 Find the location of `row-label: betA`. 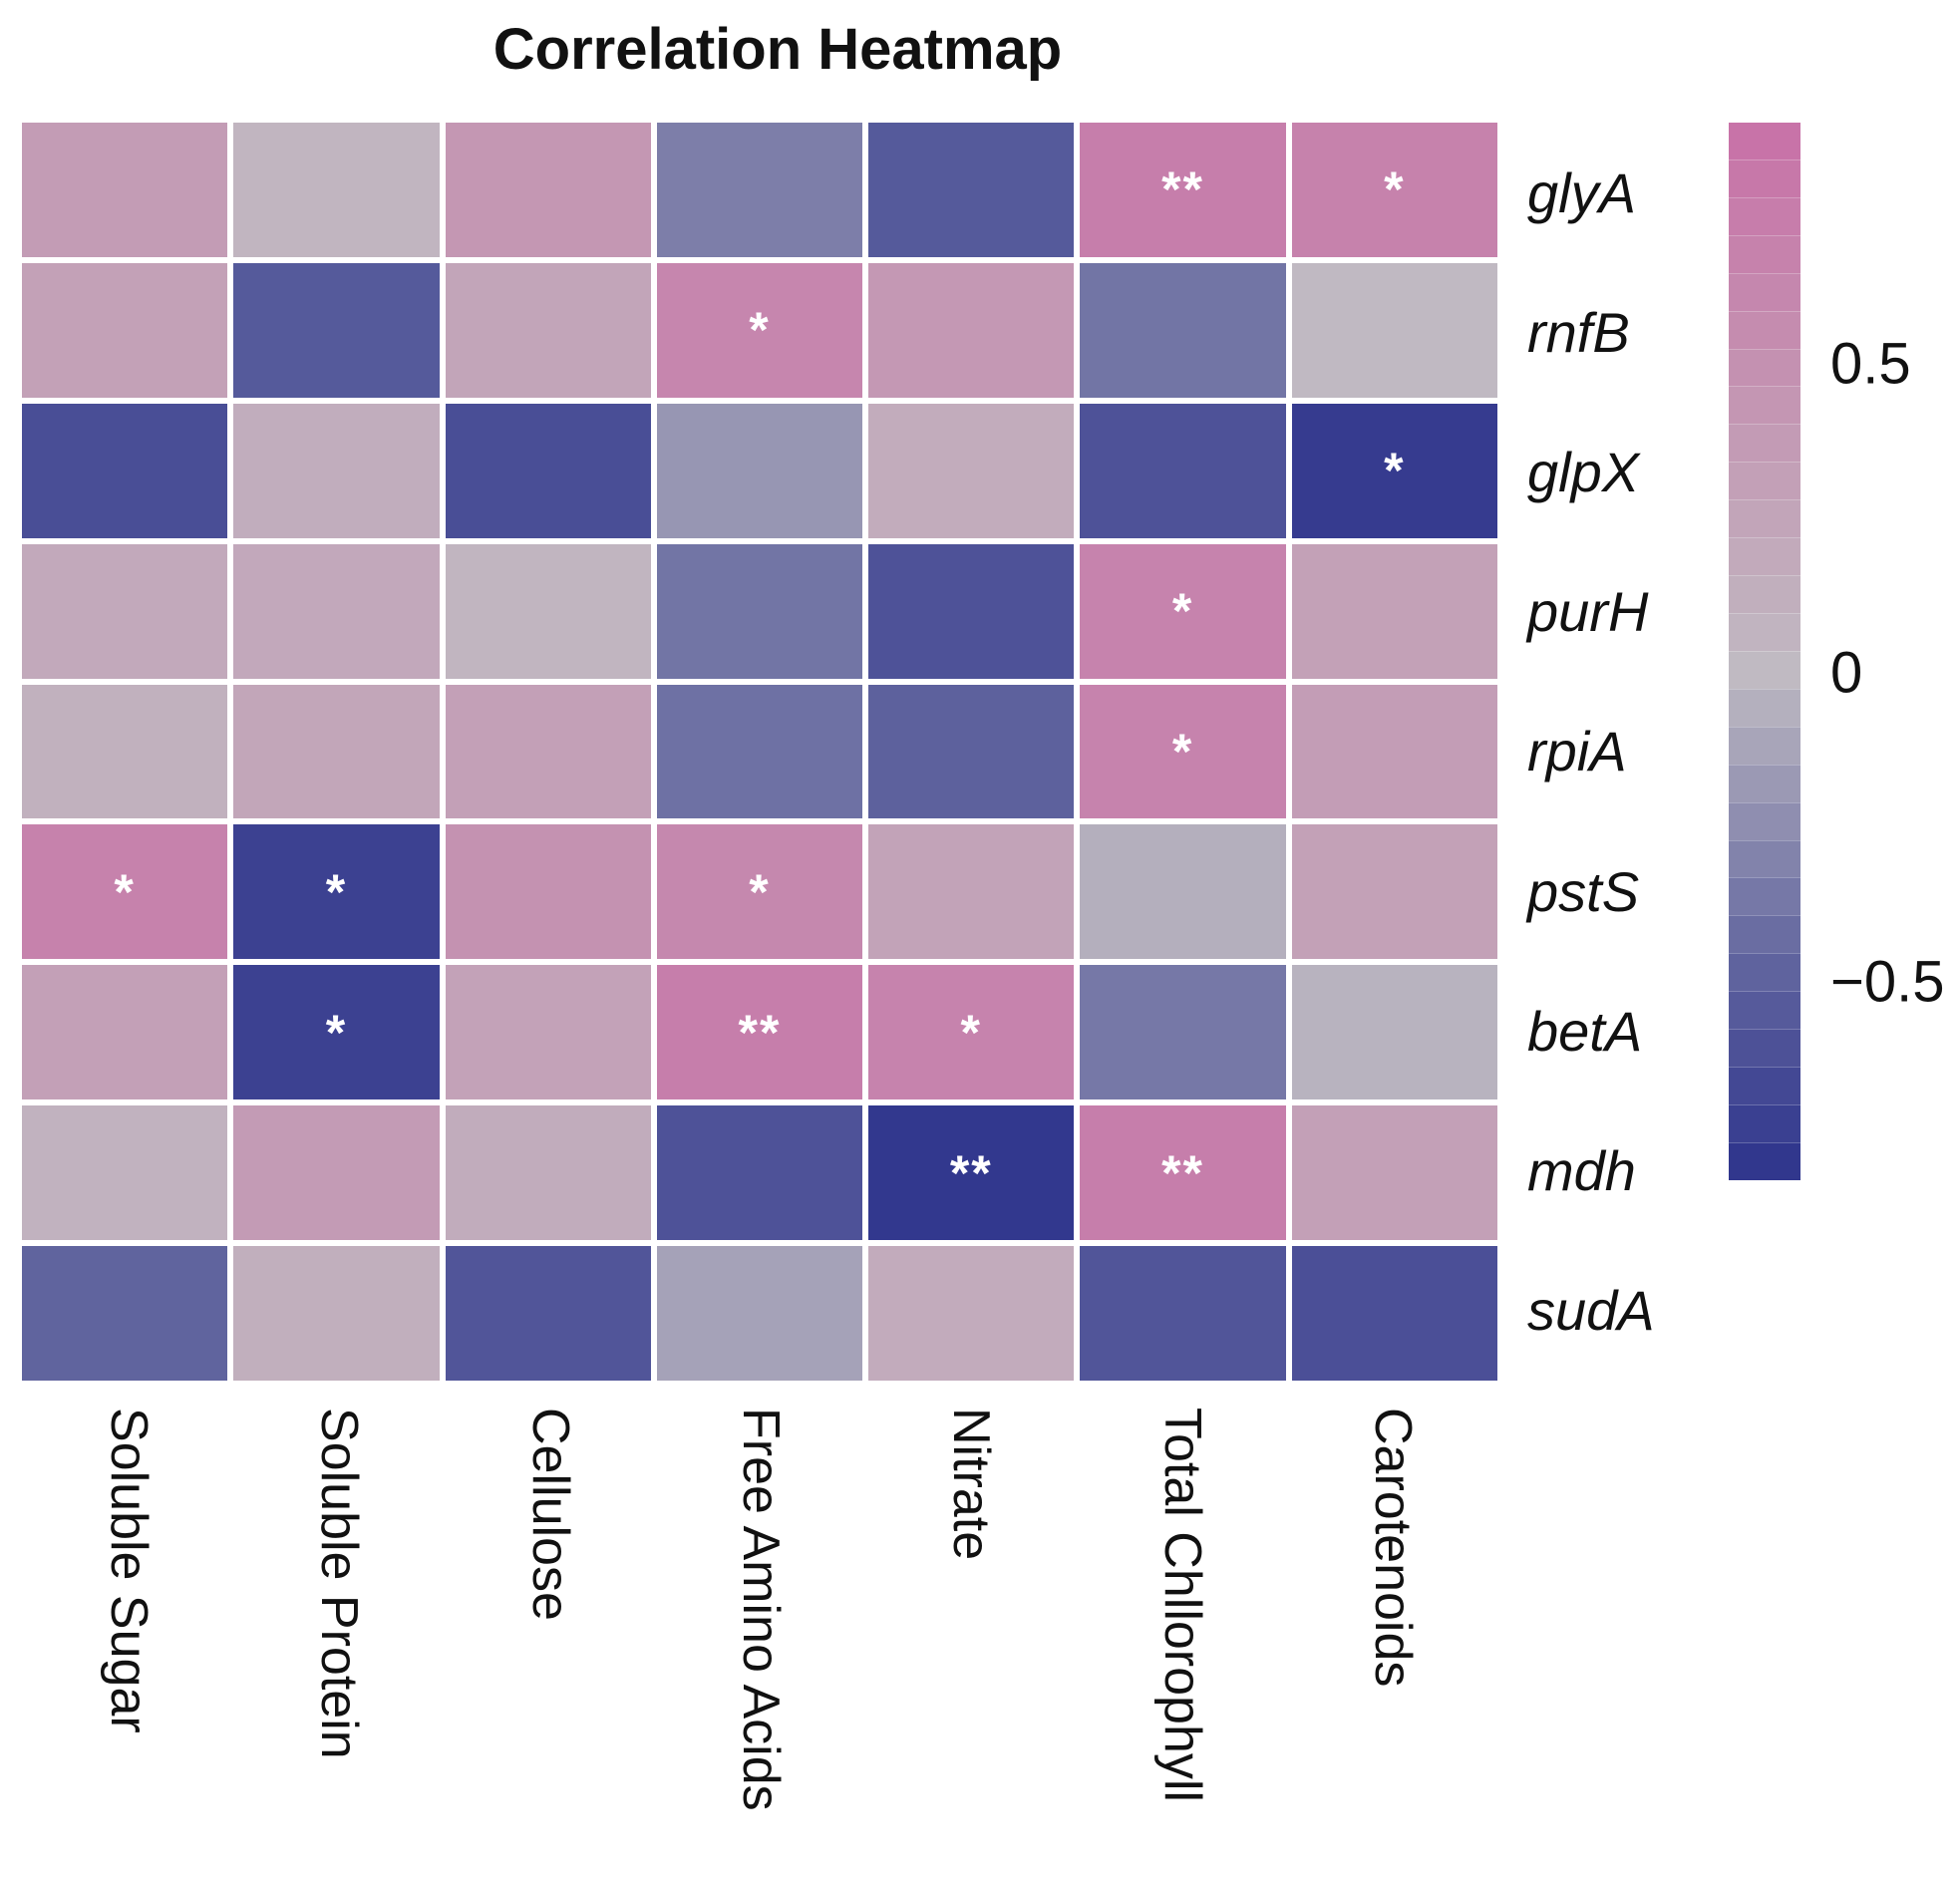

row-label: betA is located at coordinates (1585, 1031).